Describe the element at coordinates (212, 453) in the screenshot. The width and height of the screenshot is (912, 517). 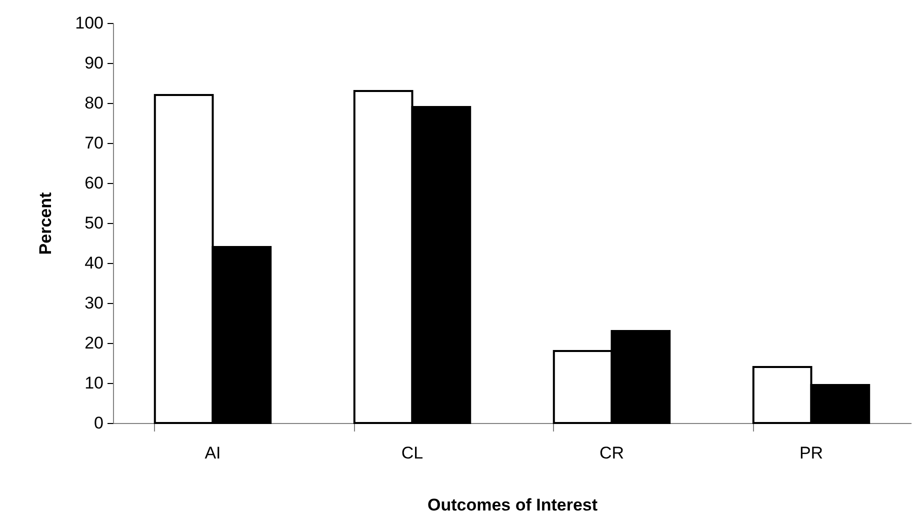
I see `x-tick-label: AI` at that location.